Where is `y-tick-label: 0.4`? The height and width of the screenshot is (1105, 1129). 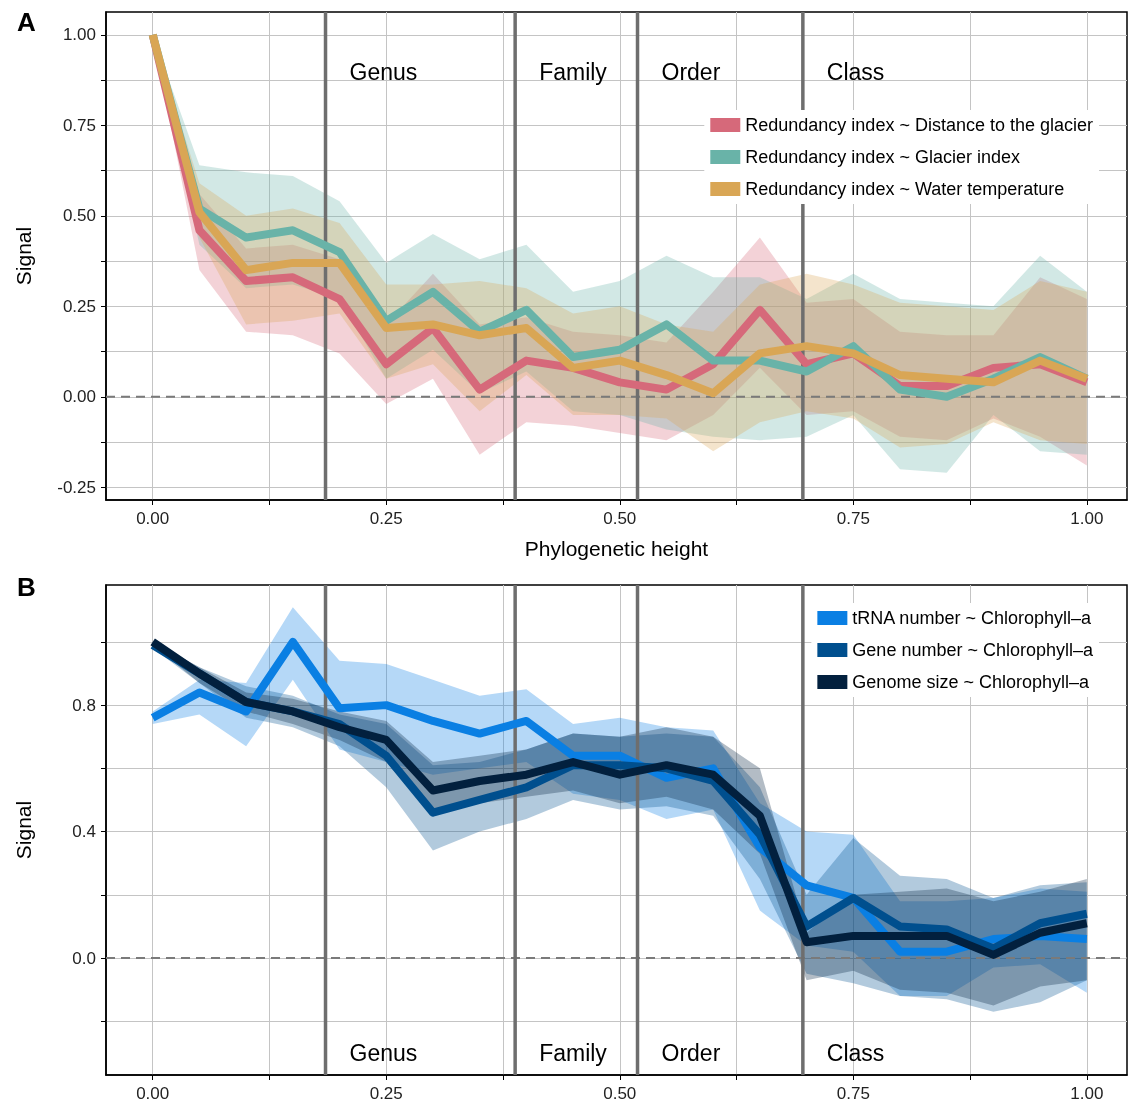 y-tick-label: 0.4 is located at coordinates (84, 832).